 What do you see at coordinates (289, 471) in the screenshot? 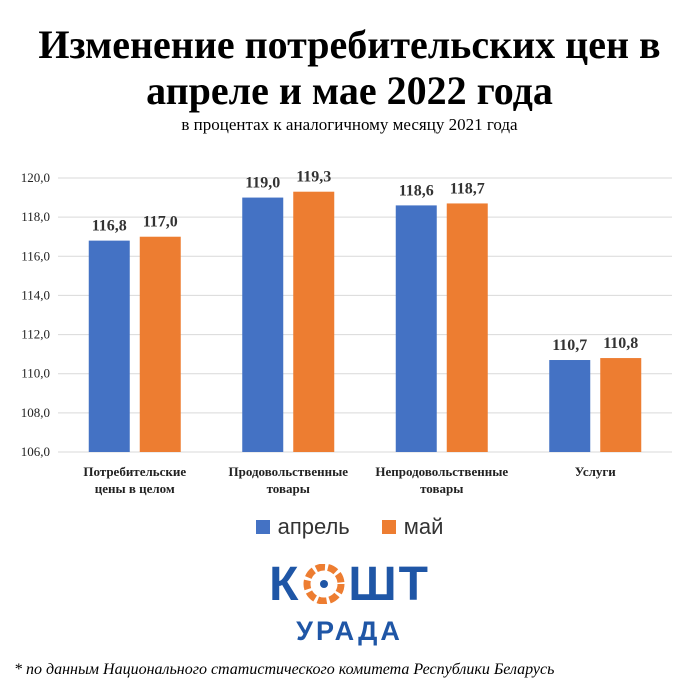
I see `x-category-label: Продовольственные` at bounding box center [289, 471].